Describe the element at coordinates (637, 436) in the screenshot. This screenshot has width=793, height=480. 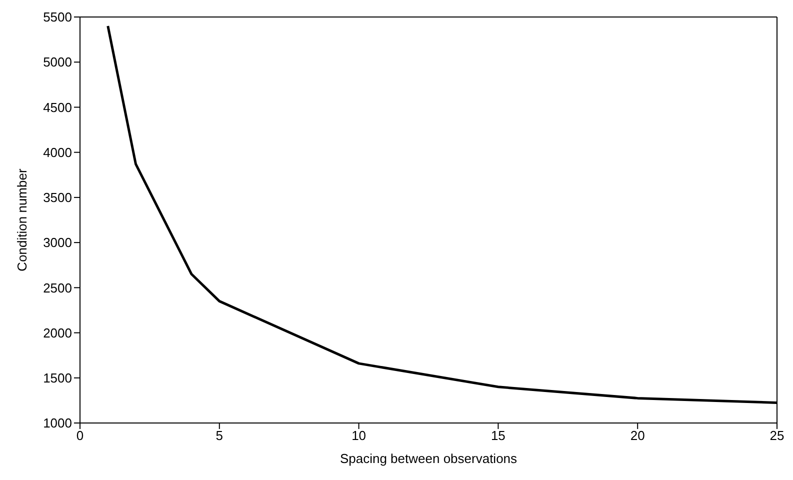
I see `x-tick-label: 20` at that location.